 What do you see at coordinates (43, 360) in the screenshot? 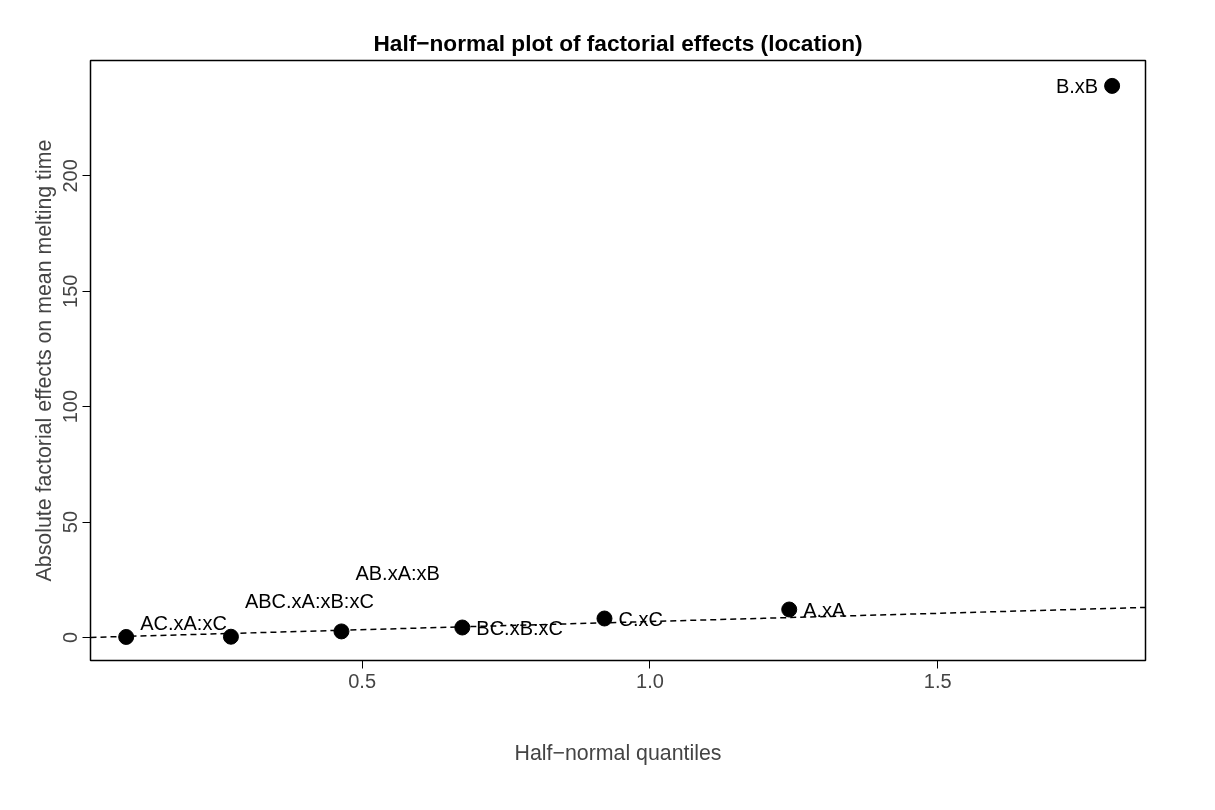
I see `y-axis-title: Absolute factorial effects on mean melting time` at bounding box center [43, 360].